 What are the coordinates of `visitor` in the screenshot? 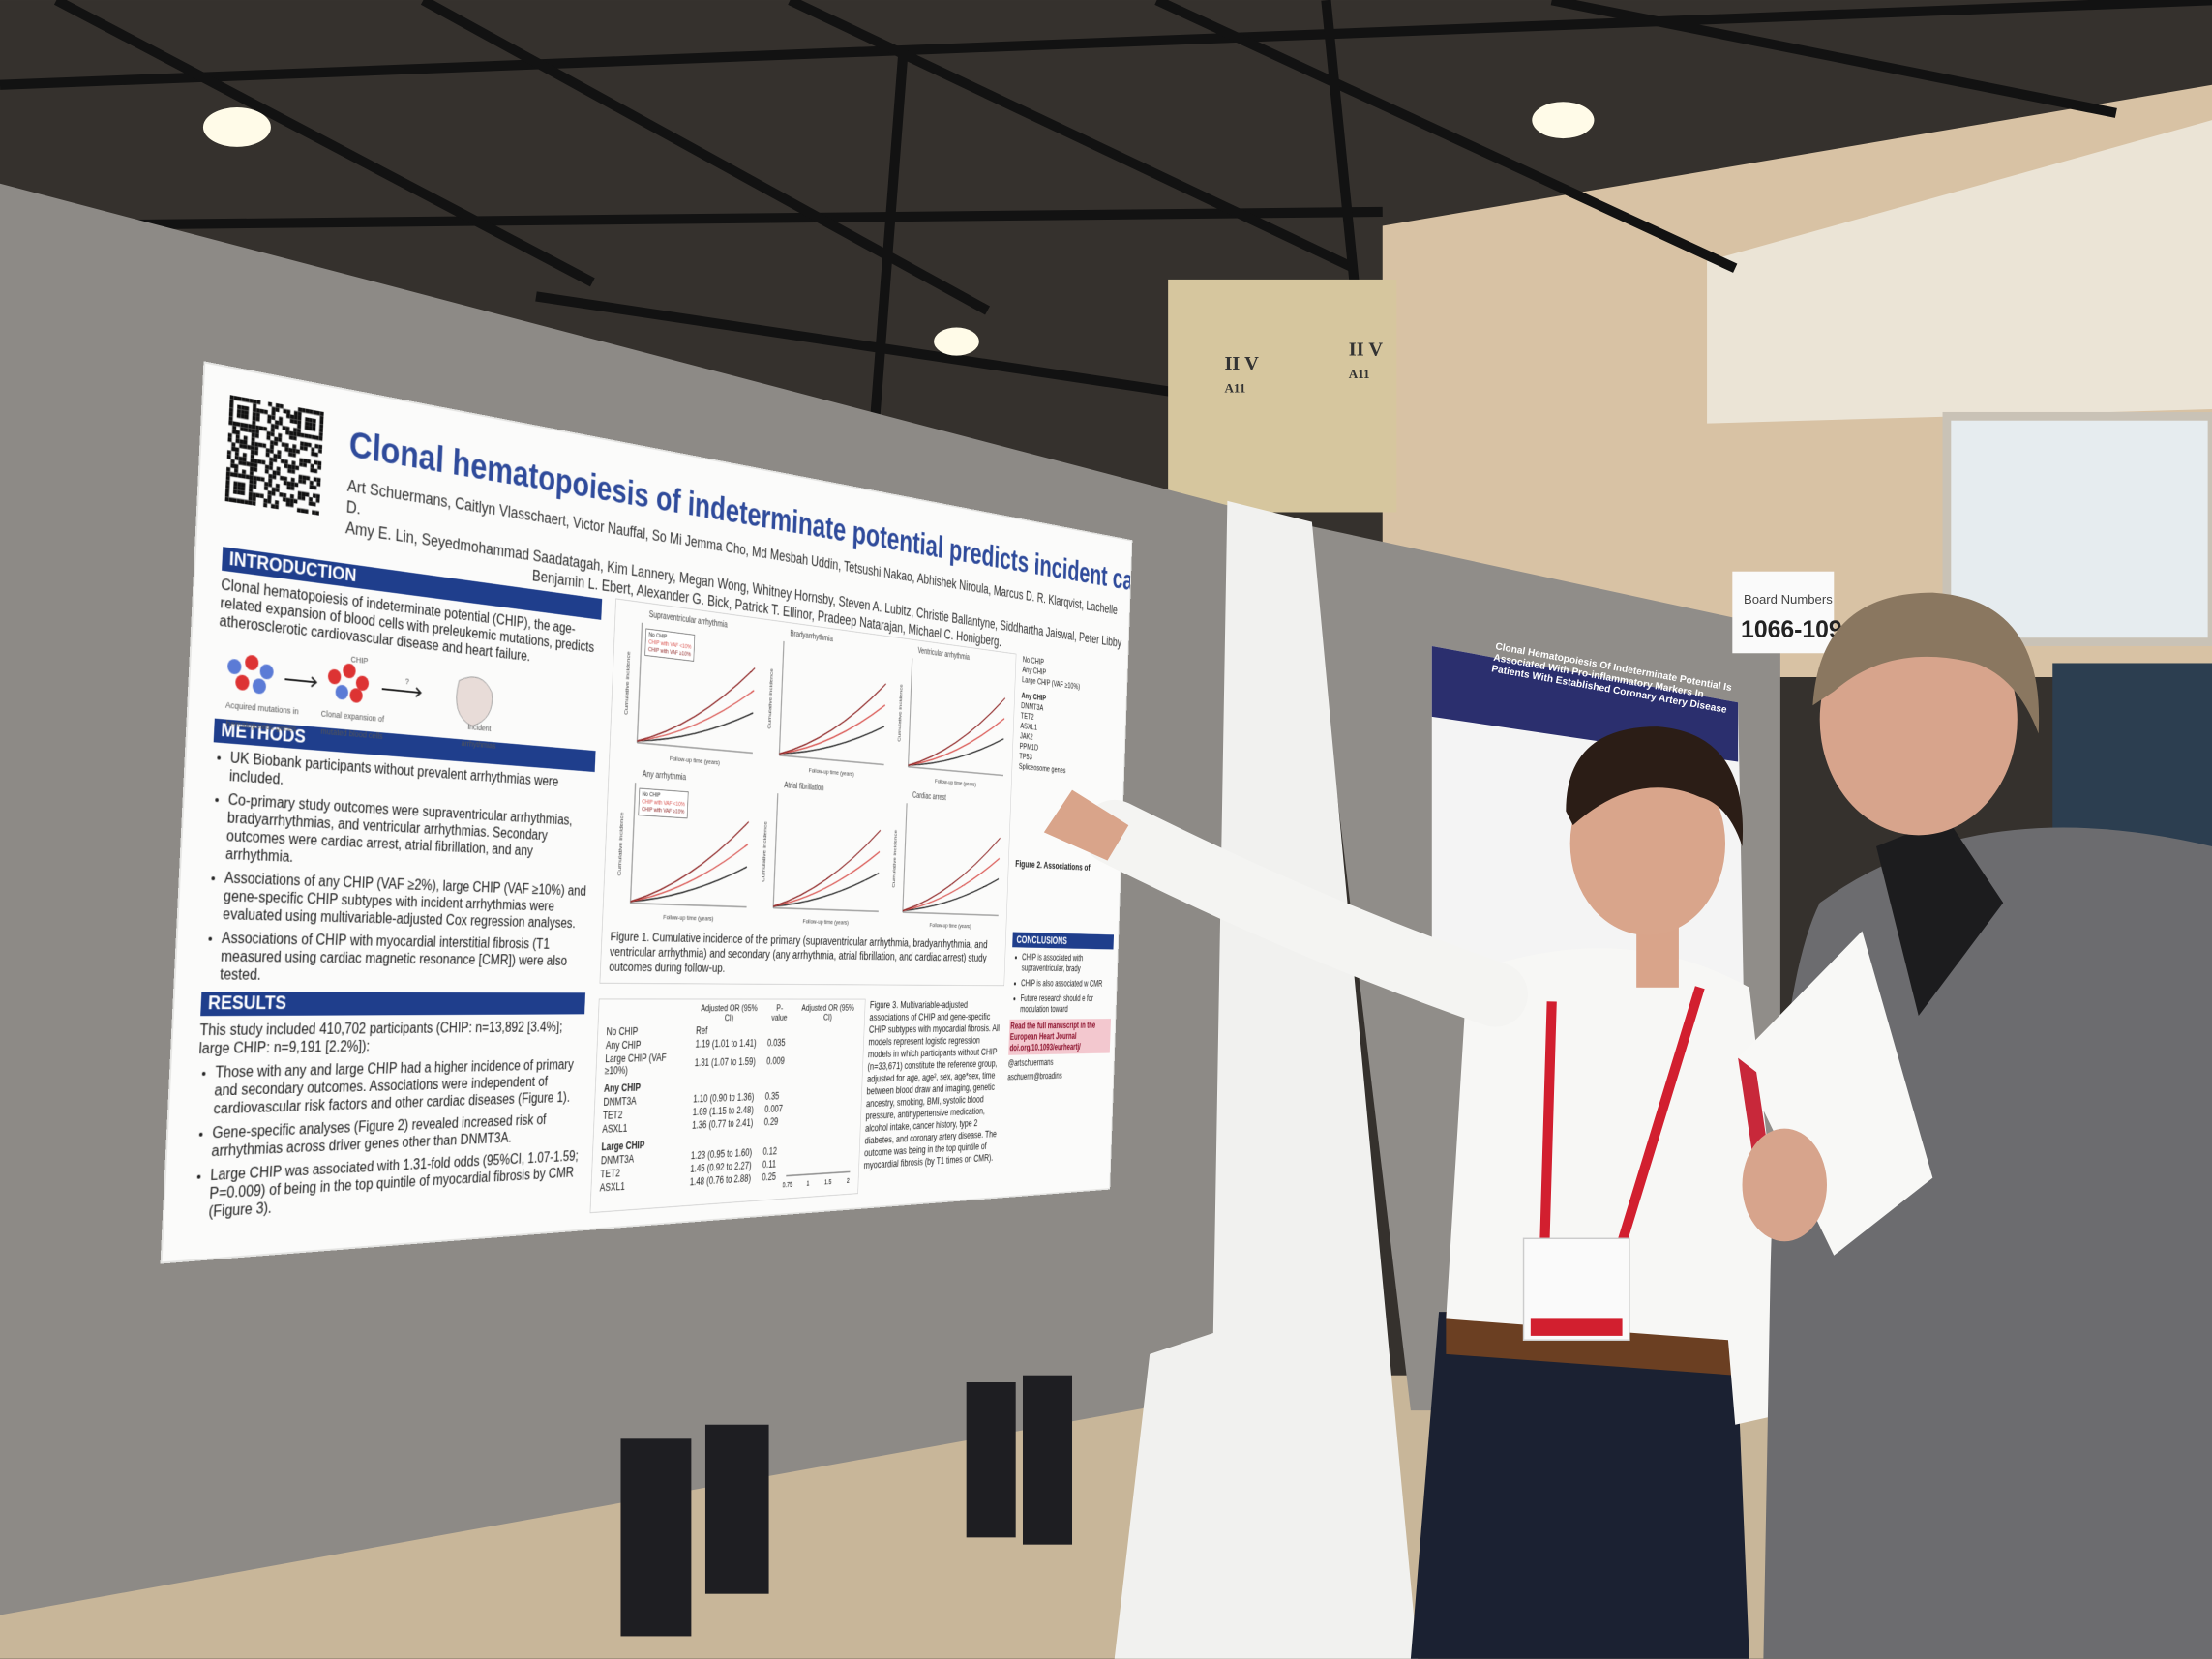 It's located at (1975, 1126).